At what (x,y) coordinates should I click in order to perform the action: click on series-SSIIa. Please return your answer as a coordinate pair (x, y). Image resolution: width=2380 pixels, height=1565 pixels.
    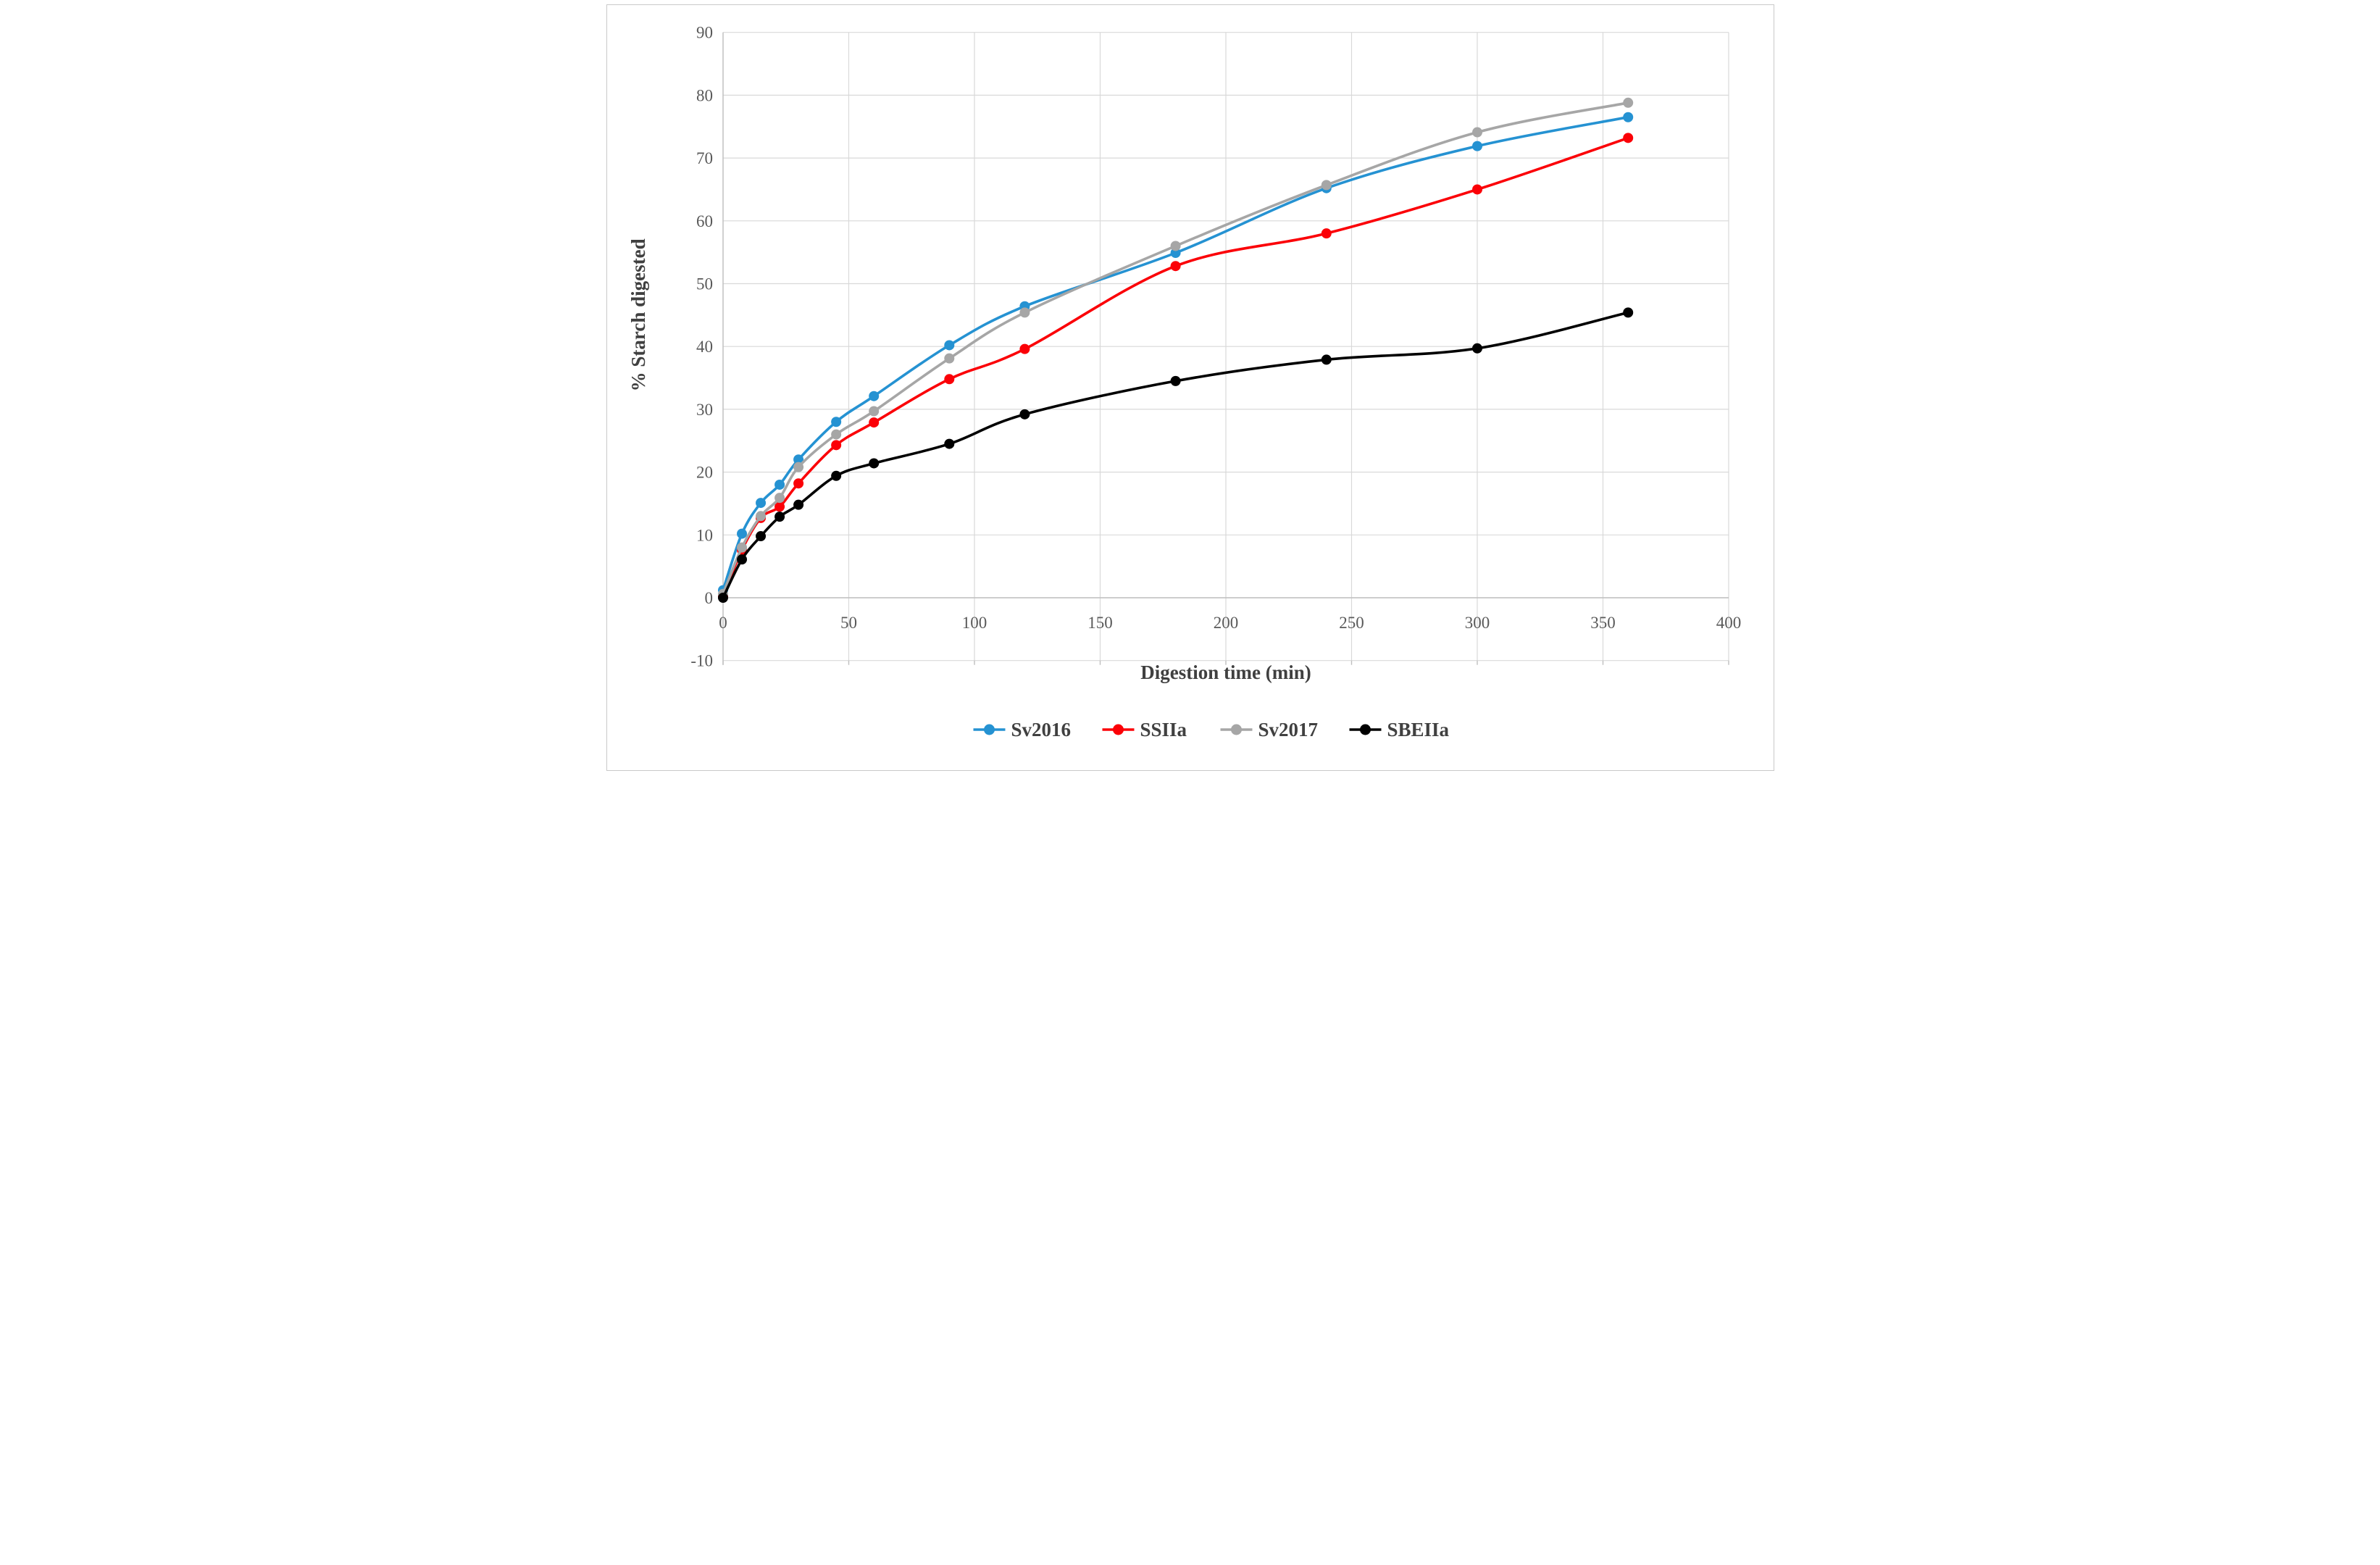
    Looking at the image, I should click on (1175, 367).